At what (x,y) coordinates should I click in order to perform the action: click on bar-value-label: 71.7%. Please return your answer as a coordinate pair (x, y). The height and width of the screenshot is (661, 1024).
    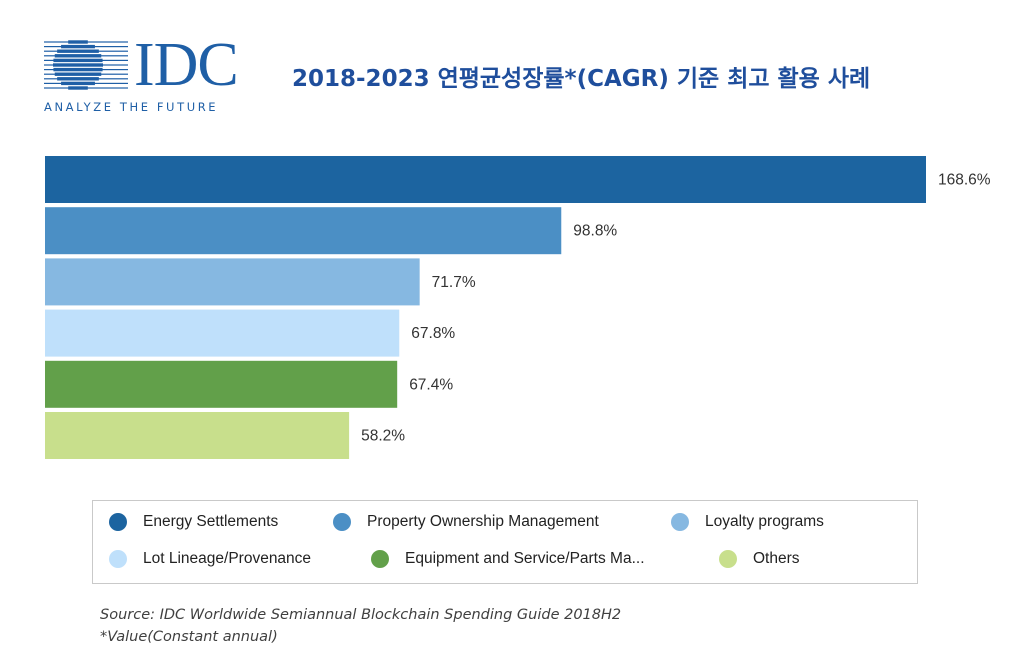
    Looking at the image, I should click on (454, 282).